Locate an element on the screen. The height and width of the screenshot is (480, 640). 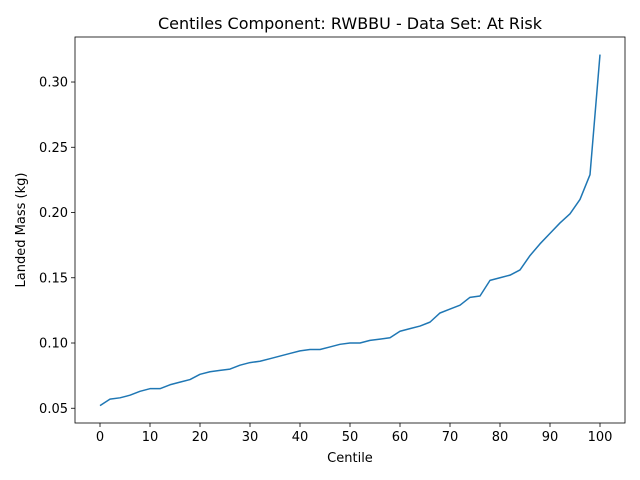
x-tick-label: 20 is located at coordinates (200, 437).